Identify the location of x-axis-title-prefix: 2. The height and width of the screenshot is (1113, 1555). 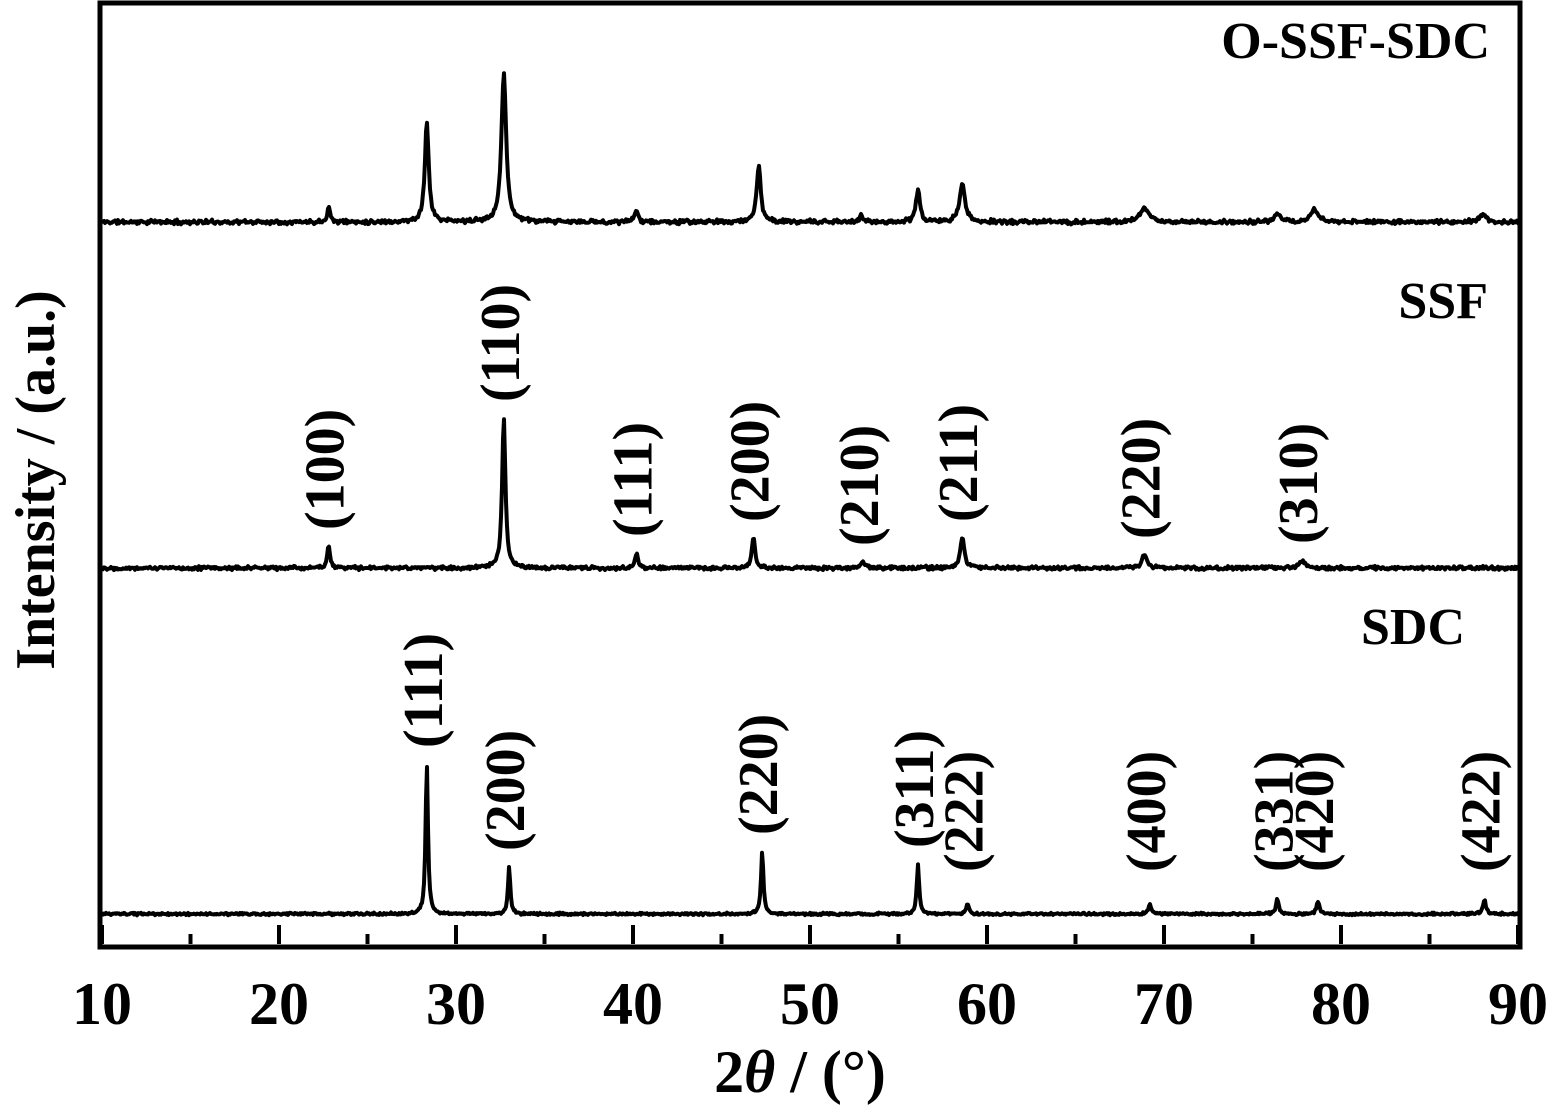
(729, 1072).